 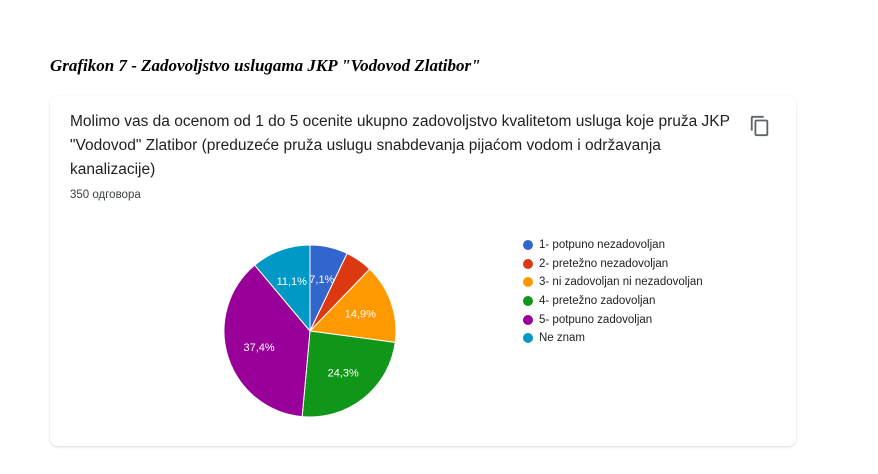 I want to click on pie-chart: 7,1% 14,9% 24,3% 37,4% 11,1%, so click(x=310, y=331).